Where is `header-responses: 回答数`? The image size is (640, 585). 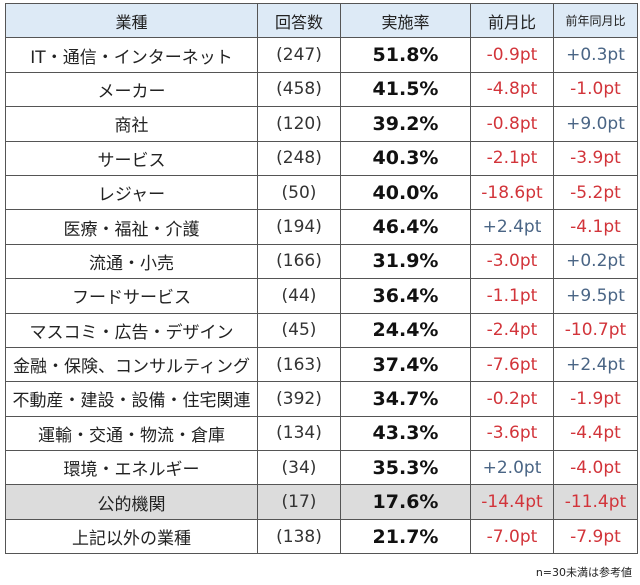 header-responses: 回答数 is located at coordinates (299, 20).